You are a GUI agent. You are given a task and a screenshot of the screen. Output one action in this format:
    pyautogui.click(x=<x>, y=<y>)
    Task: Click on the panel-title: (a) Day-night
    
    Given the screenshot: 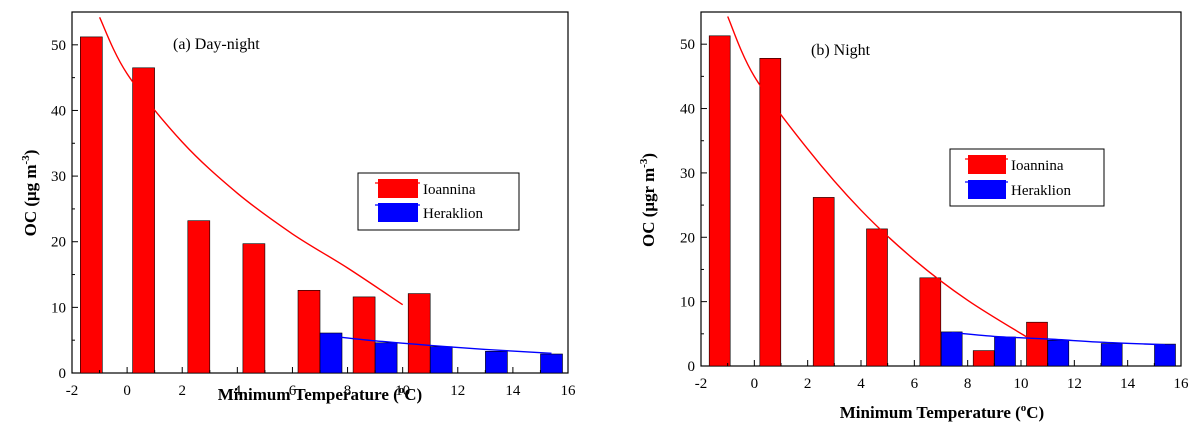 What is the action you would take?
    pyautogui.click(x=216, y=44)
    